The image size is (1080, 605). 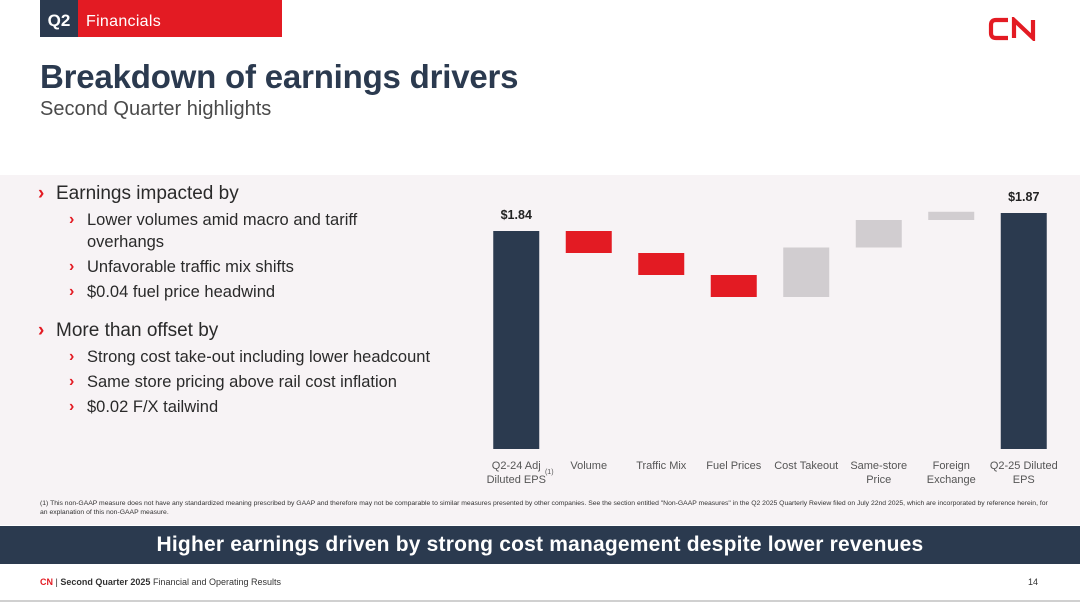 I want to click on category-label: Diluted EPS, so click(x=516, y=480).